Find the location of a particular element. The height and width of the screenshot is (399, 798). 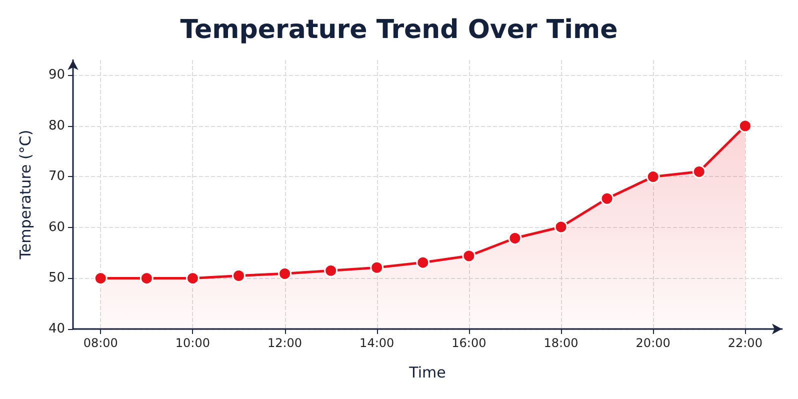

chart-title: Temperature Trend Over Time is located at coordinates (399, 30).